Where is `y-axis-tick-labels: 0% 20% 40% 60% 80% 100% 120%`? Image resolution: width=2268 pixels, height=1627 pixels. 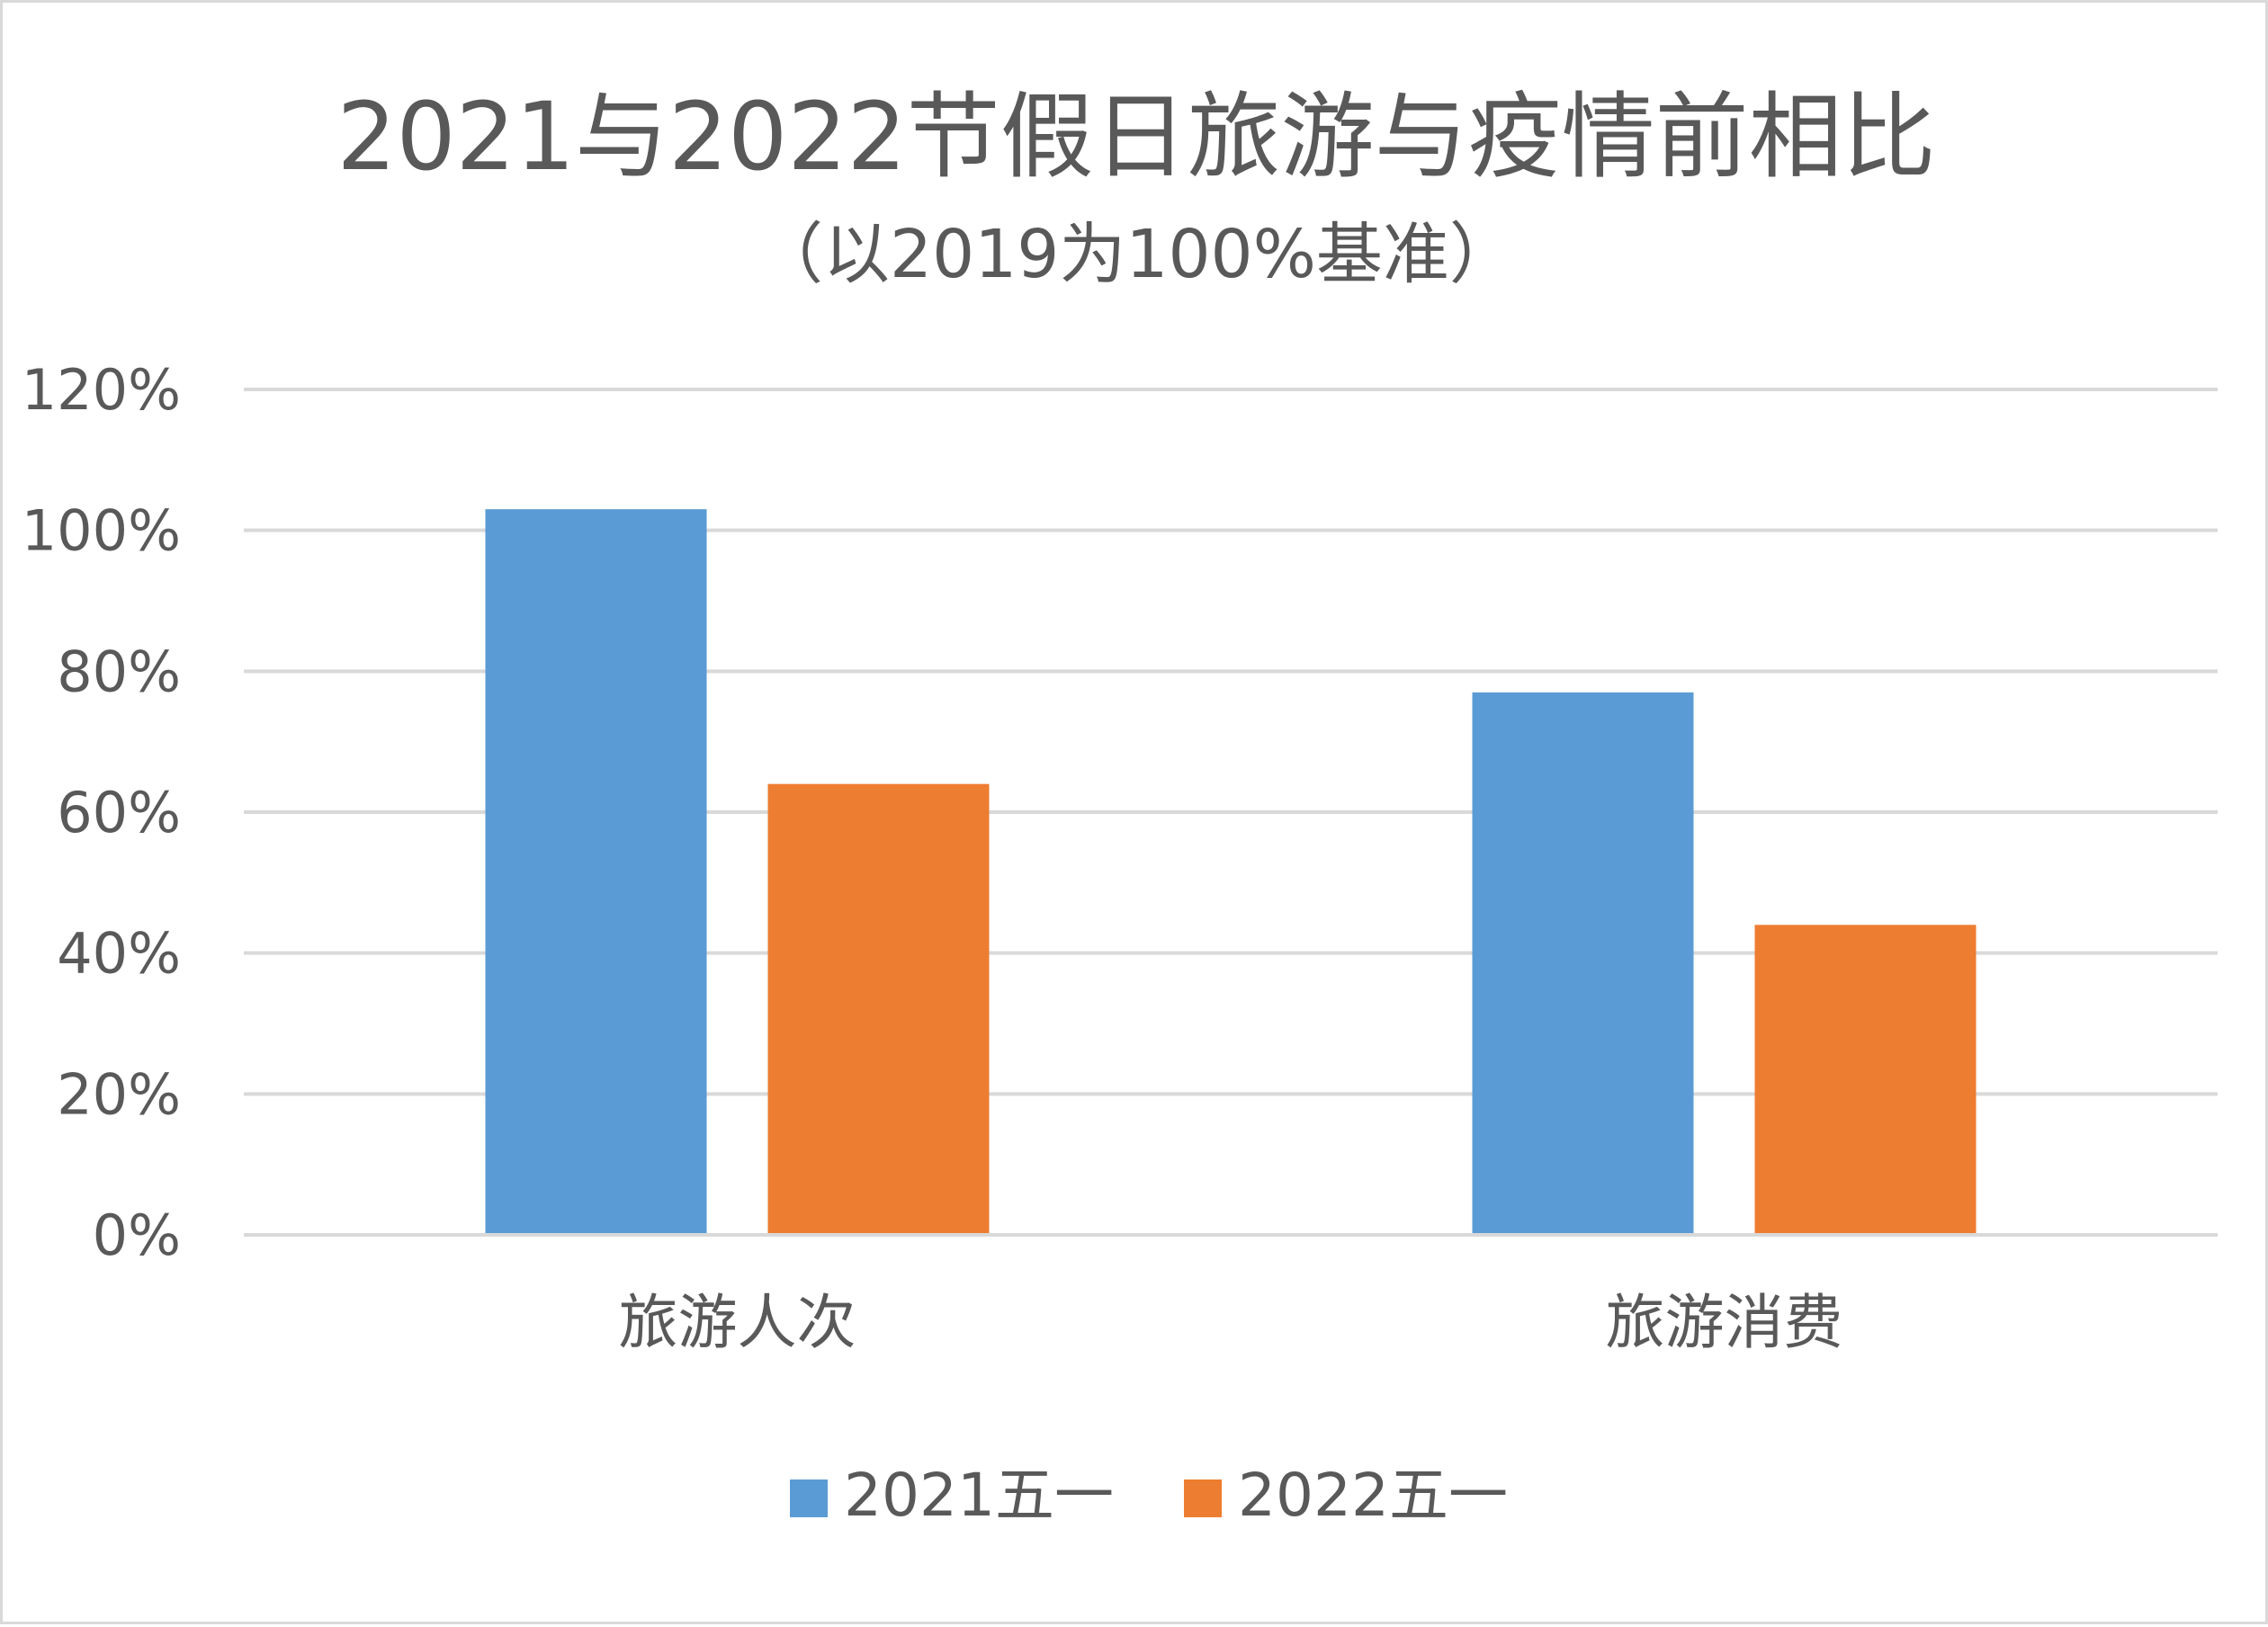
y-axis-tick-labels: 0% 20% 40% 60% 80% 100% 120% is located at coordinates (101, 812).